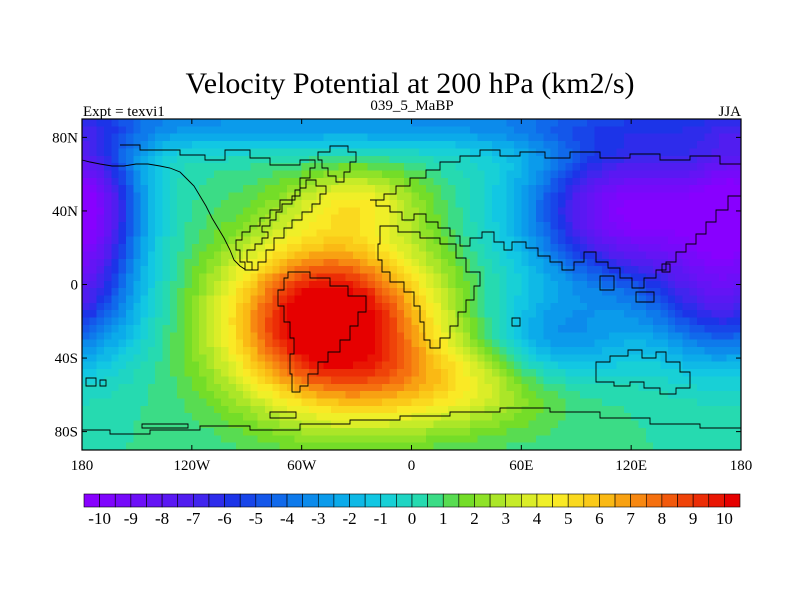 The width and height of the screenshot is (800, 600). What do you see at coordinates (412, 510) in the screenshot?
I see `colorbar: -10 -9 -8 -7 -6 -5 -4 -3 -2 -1 0 1 2 3 4 5 6 7 8 9 10` at bounding box center [412, 510].